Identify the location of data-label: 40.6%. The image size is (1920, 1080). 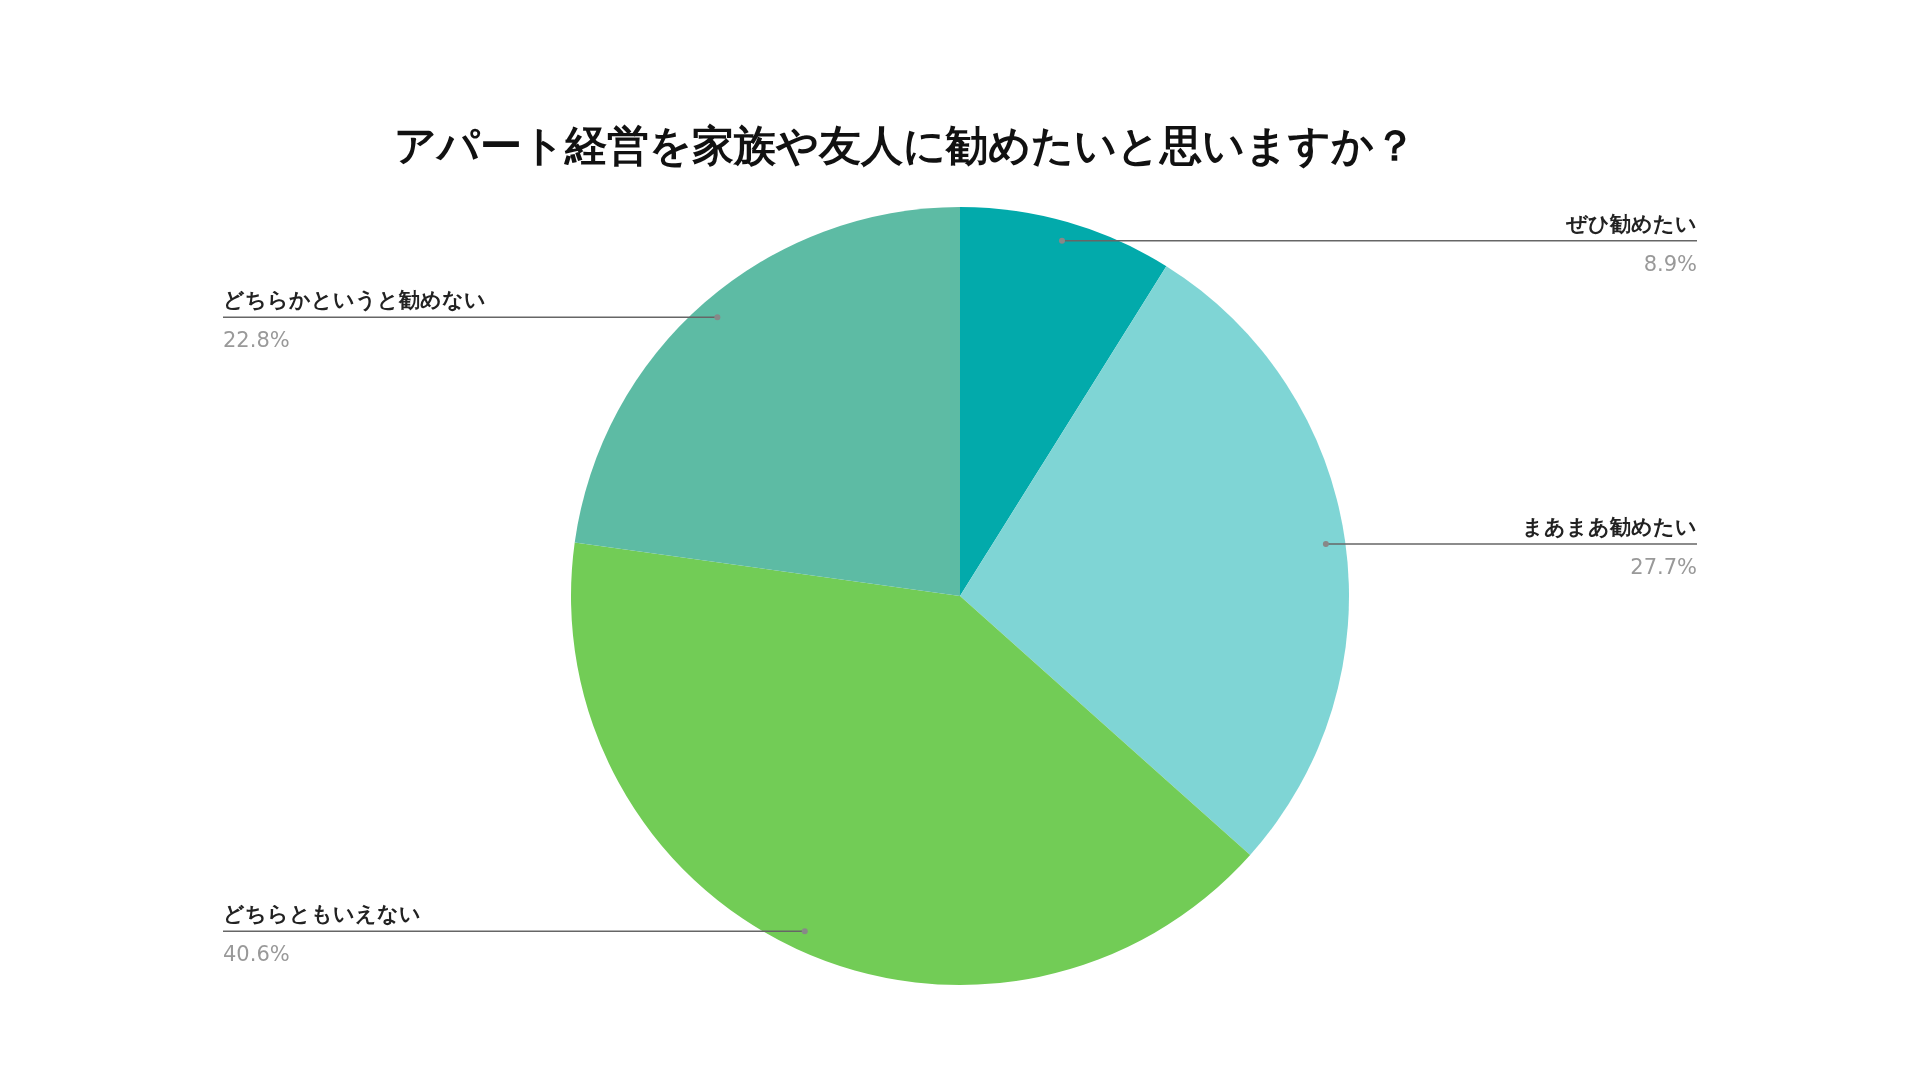
(256, 954).